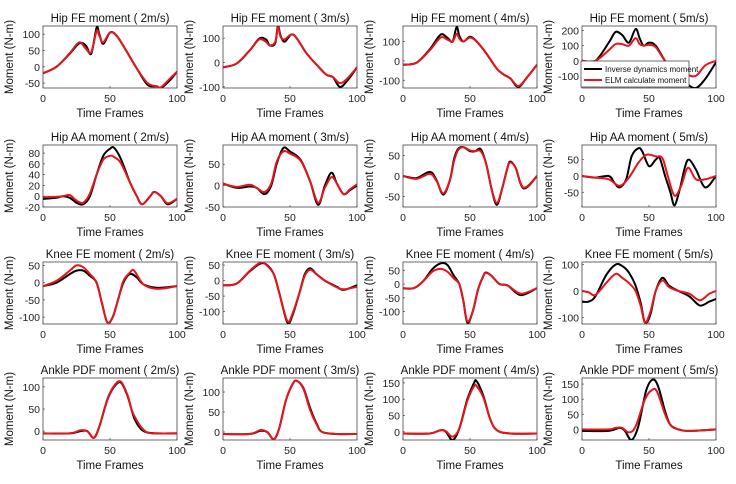 The height and width of the screenshot is (484, 736). I want to click on subplot-title: Hip FE moment ( 2m/s), so click(110, 19).